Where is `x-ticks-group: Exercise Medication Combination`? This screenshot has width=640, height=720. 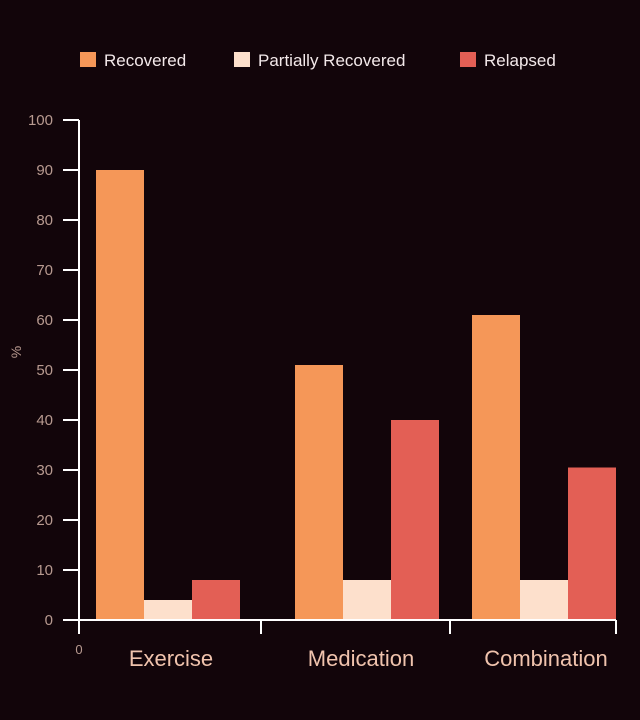
x-ticks-group: Exercise Medication Combination is located at coordinates (373, 645).